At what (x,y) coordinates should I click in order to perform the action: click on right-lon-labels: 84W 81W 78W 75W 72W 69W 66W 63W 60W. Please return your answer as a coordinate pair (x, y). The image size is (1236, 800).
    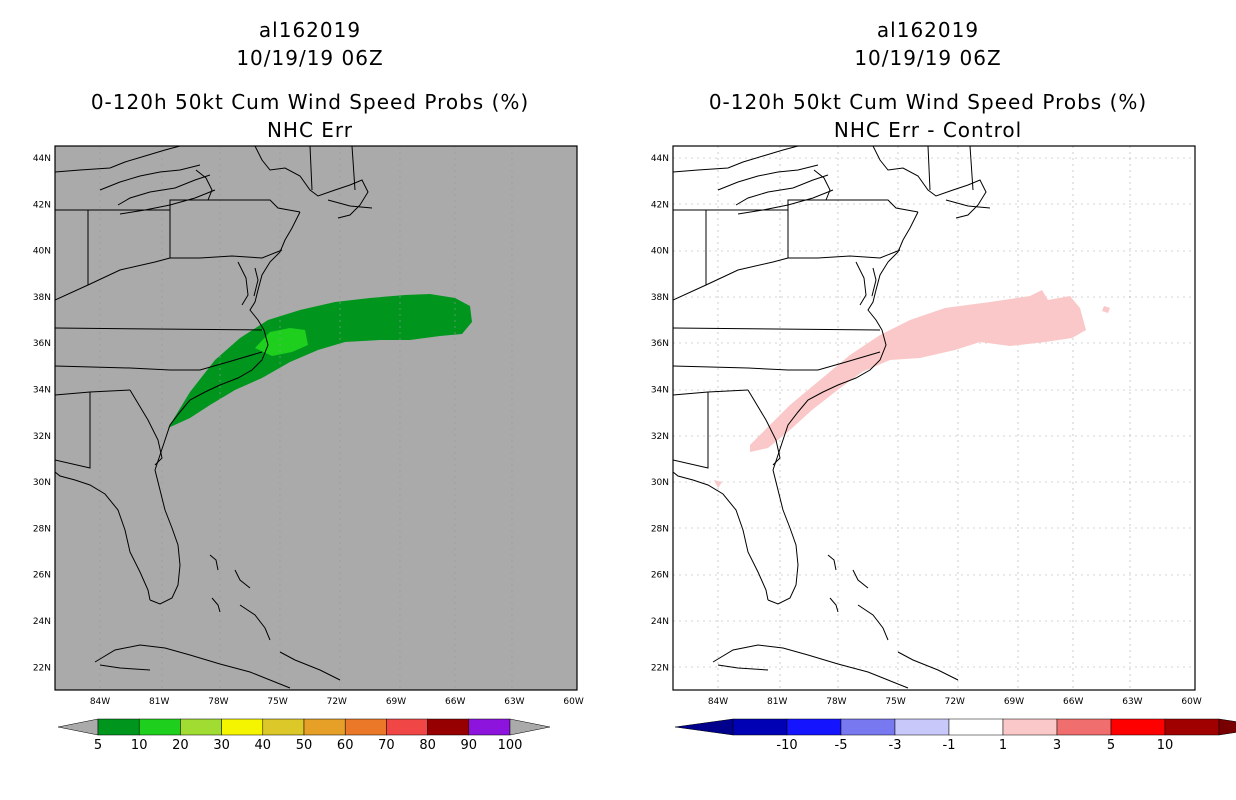
    Looking at the image, I should click on (955, 702).